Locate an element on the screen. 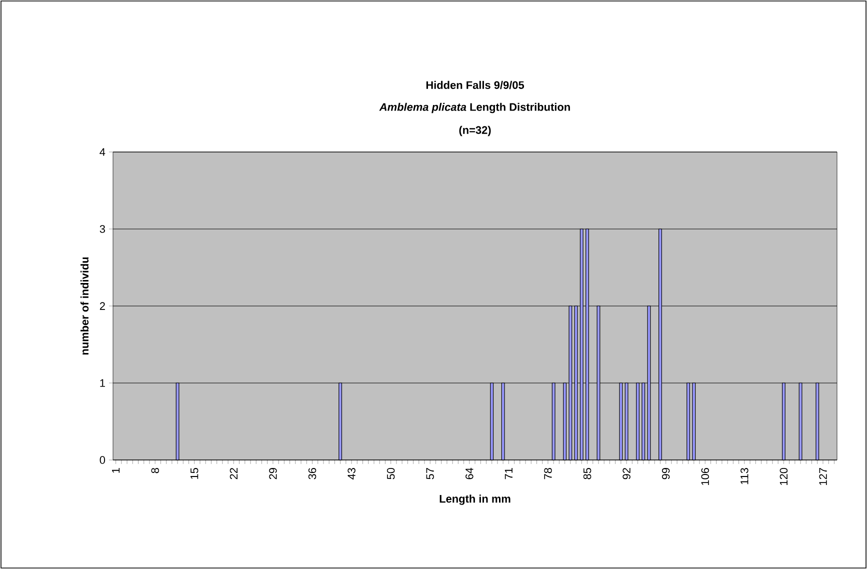 This screenshot has width=867, height=569. y-axis-title: number of individu is located at coordinates (84, 306).